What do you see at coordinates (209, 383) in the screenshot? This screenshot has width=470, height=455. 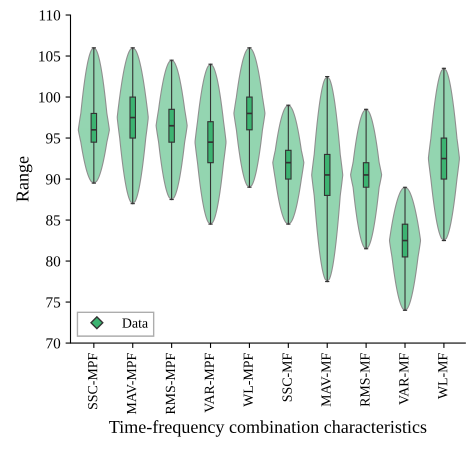 I see `x-tick-label: VAR-MPF` at bounding box center [209, 383].